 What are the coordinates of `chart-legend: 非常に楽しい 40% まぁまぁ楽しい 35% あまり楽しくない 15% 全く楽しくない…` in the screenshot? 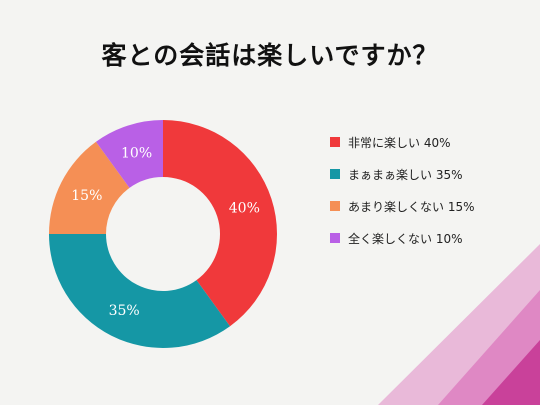 It's located at (402, 198).